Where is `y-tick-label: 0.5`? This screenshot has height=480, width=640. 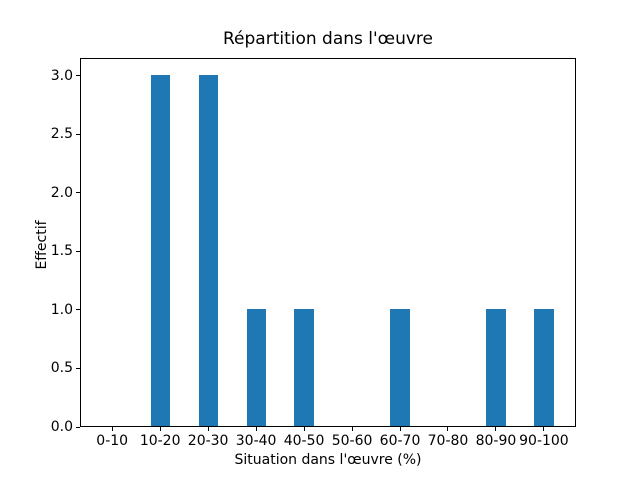
y-tick-label: 0.5 is located at coordinates (61, 368).